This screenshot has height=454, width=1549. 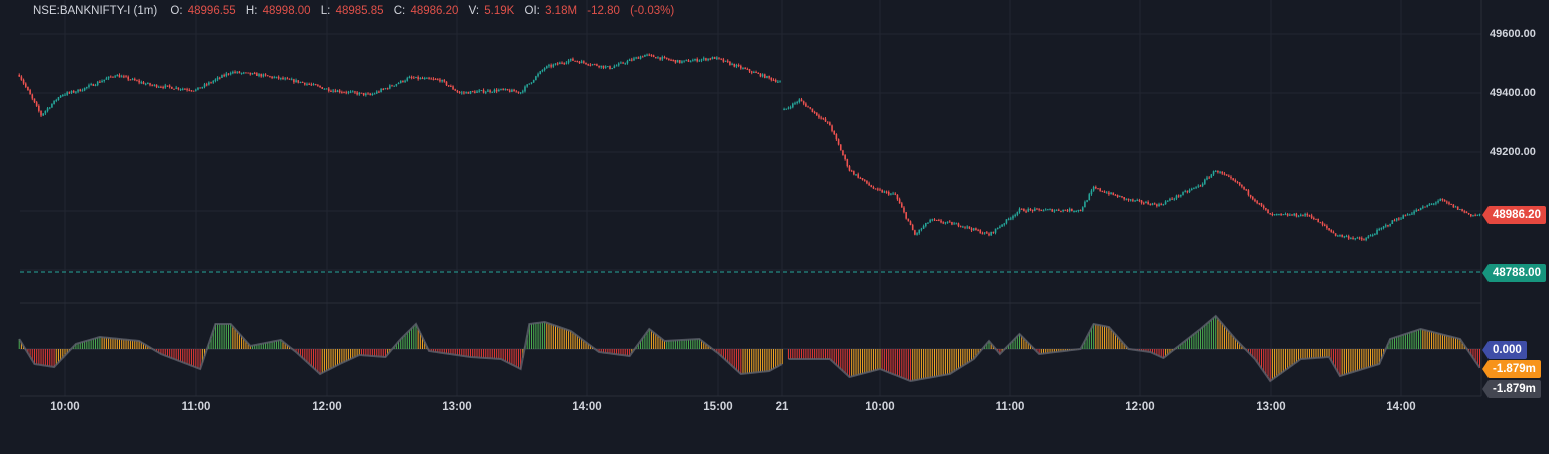 I want to click on time-tick: 21, so click(x=782, y=407).